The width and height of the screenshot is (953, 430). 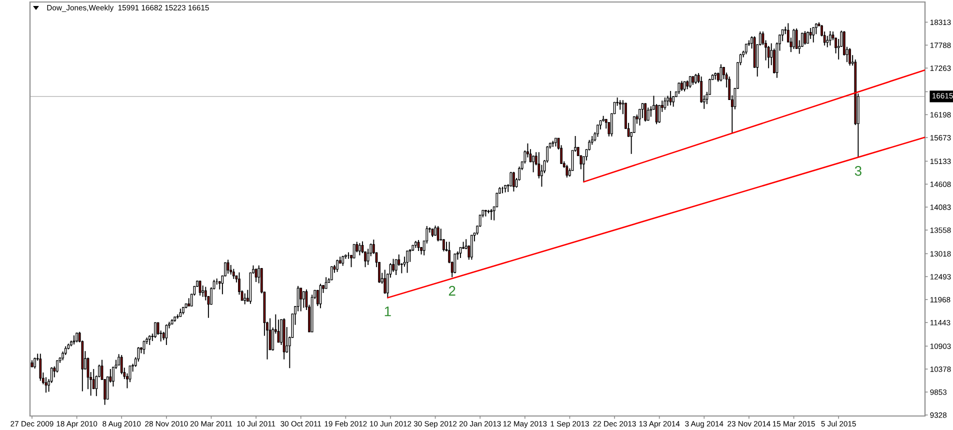 What do you see at coordinates (452, 291) in the screenshot?
I see `annotation: 2` at bounding box center [452, 291].